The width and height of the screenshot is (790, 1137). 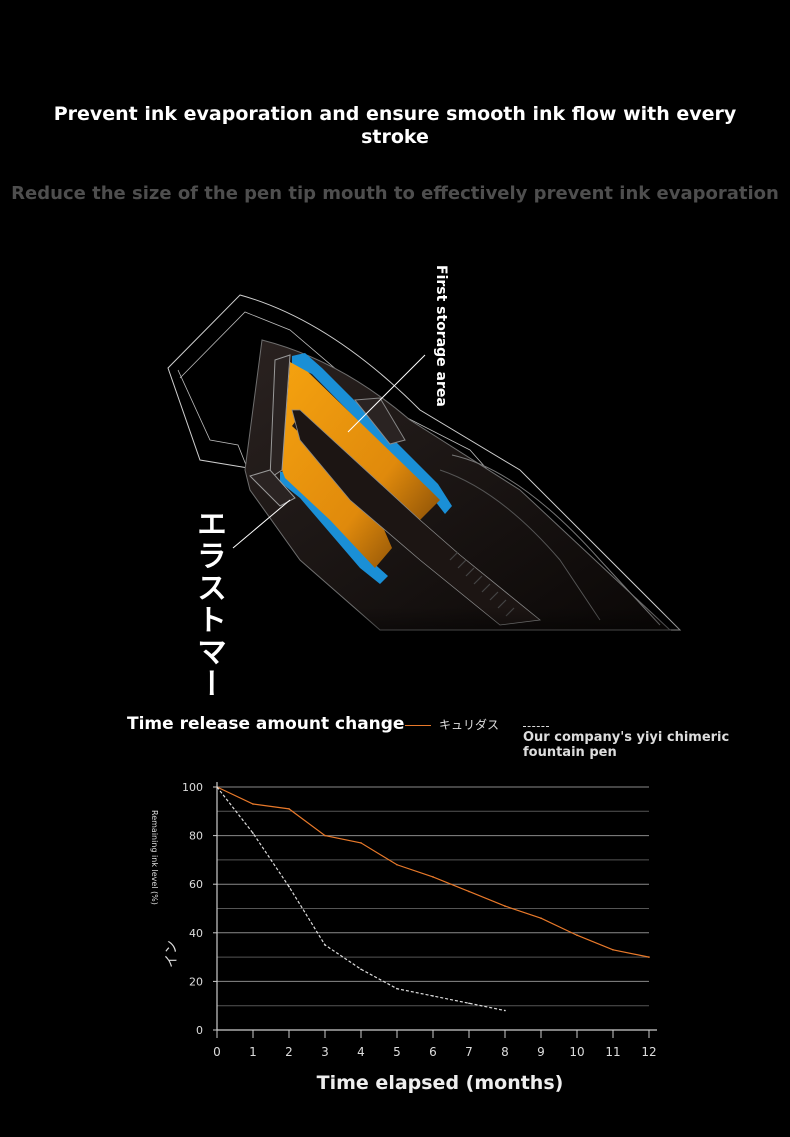 What do you see at coordinates (289, 1052) in the screenshot?
I see `x-tick-label: 2` at bounding box center [289, 1052].